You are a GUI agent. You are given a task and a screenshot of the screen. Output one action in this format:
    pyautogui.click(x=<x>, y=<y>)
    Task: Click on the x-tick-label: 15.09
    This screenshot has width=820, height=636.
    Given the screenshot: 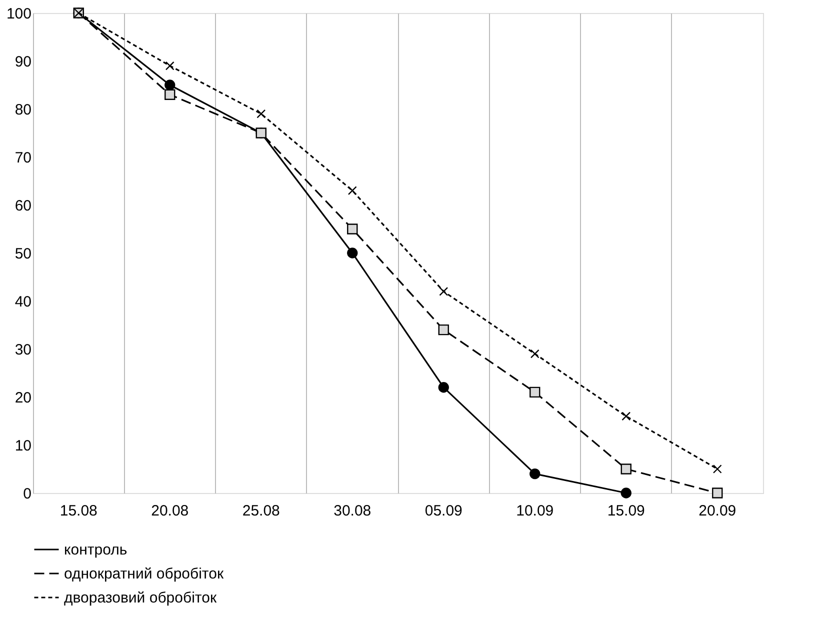 What is the action you would take?
    pyautogui.click(x=626, y=511)
    